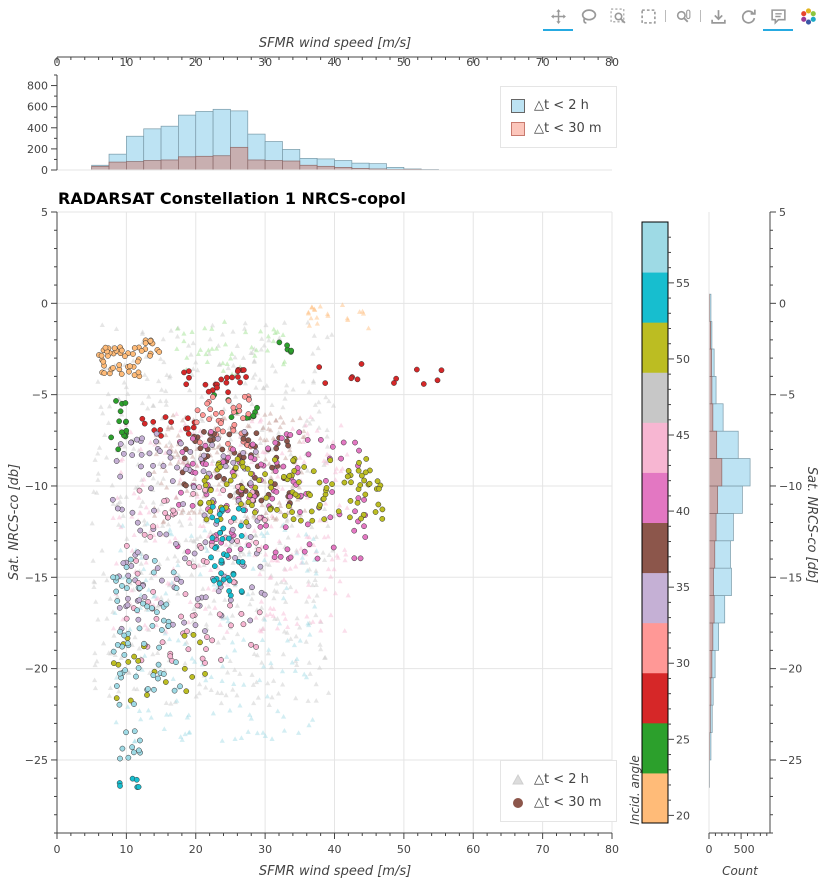 The width and height of the screenshot is (825, 880). Describe the element at coordinates (36, 760) in the screenshot. I see `main-y-tick-label: −25` at that location.